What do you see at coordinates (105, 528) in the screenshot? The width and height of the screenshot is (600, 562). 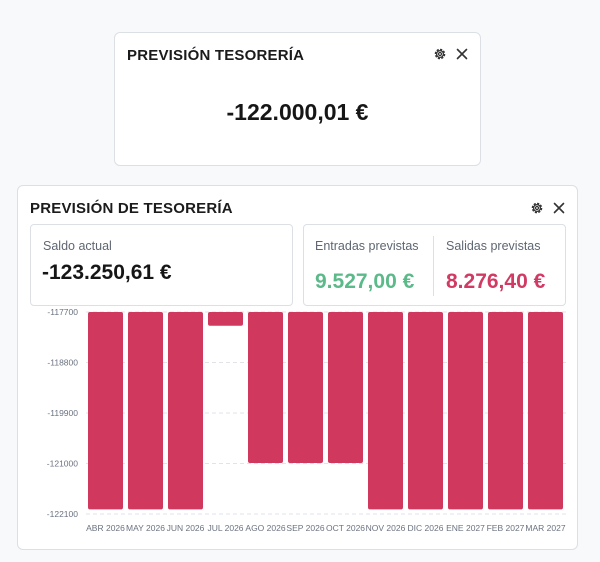 I see `x-tick-label: ABR 2026` at bounding box center [105, 528].